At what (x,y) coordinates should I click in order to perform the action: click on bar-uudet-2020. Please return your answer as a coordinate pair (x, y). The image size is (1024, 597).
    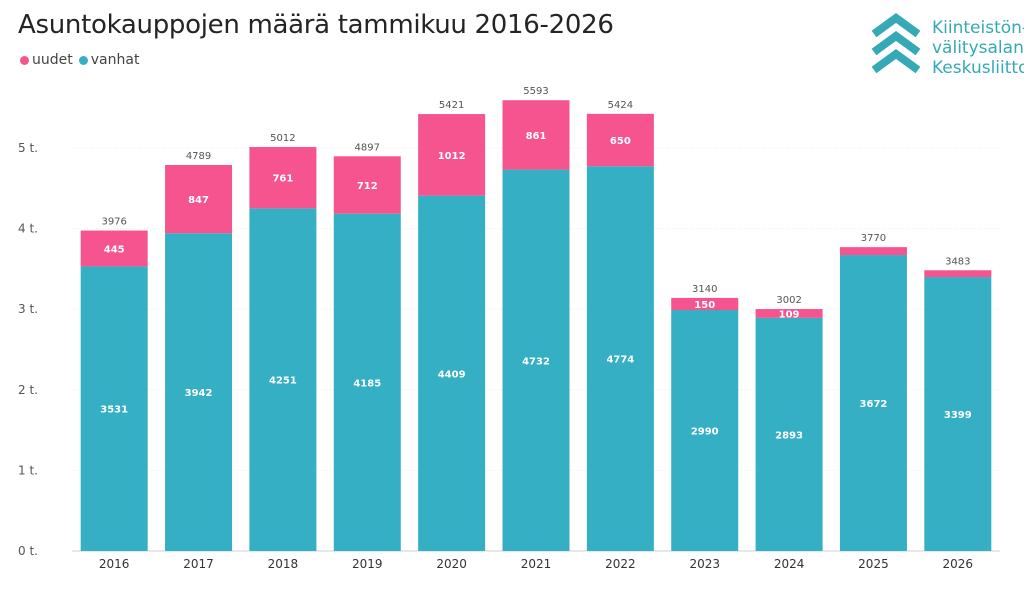
    Looking at the image, I should click on (452, 155).